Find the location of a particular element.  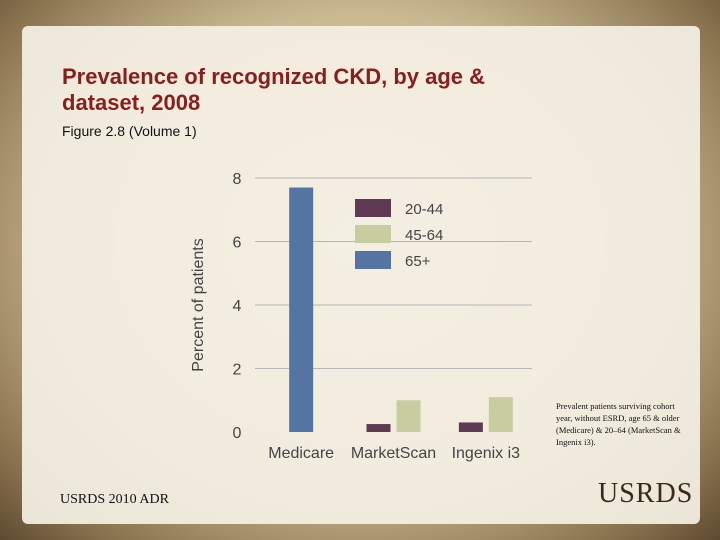

y-axis-title: Percent of patients is located at coordinates (198, 304).